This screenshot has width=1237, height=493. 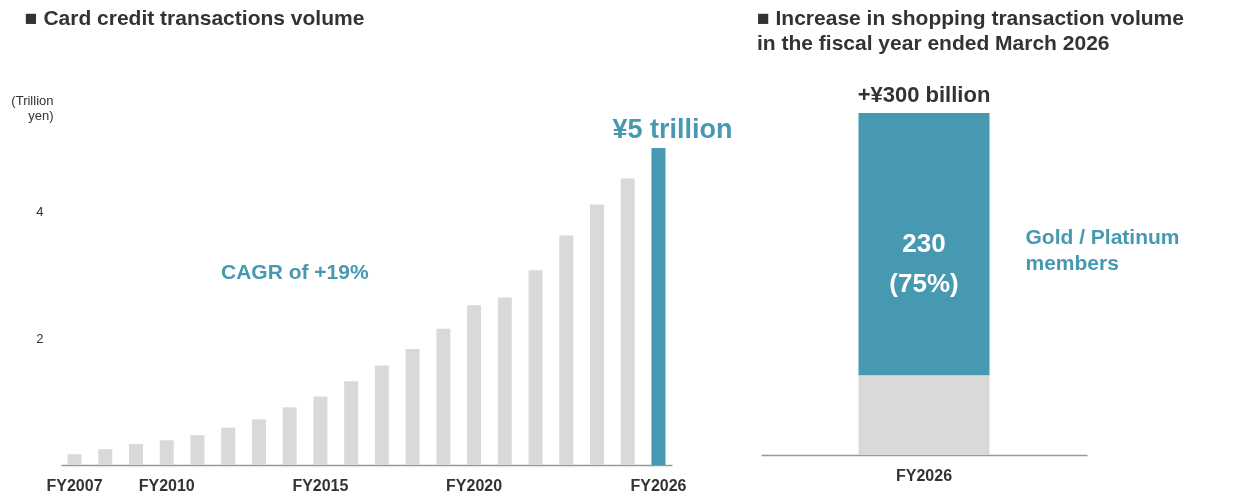 What do you see at coordinates (672, 129) in the screenshot?
I see `annotation: ¥5 trillion` at bounding box center [672, 129].